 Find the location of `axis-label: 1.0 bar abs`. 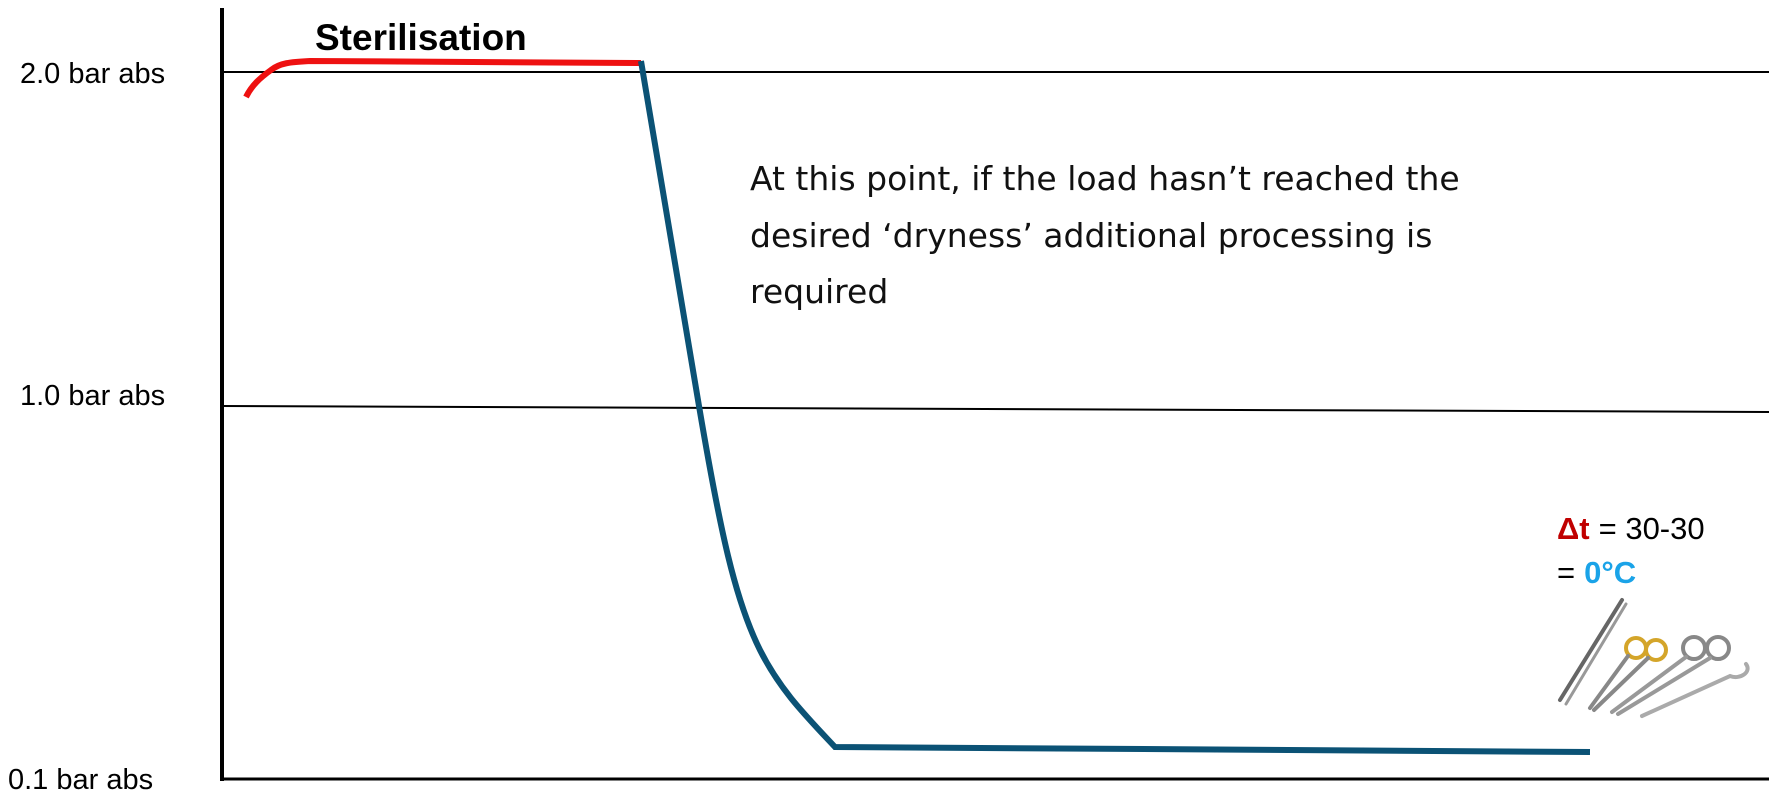

axis-label: 1.0 bar abs is located at coordinates (92, 396).